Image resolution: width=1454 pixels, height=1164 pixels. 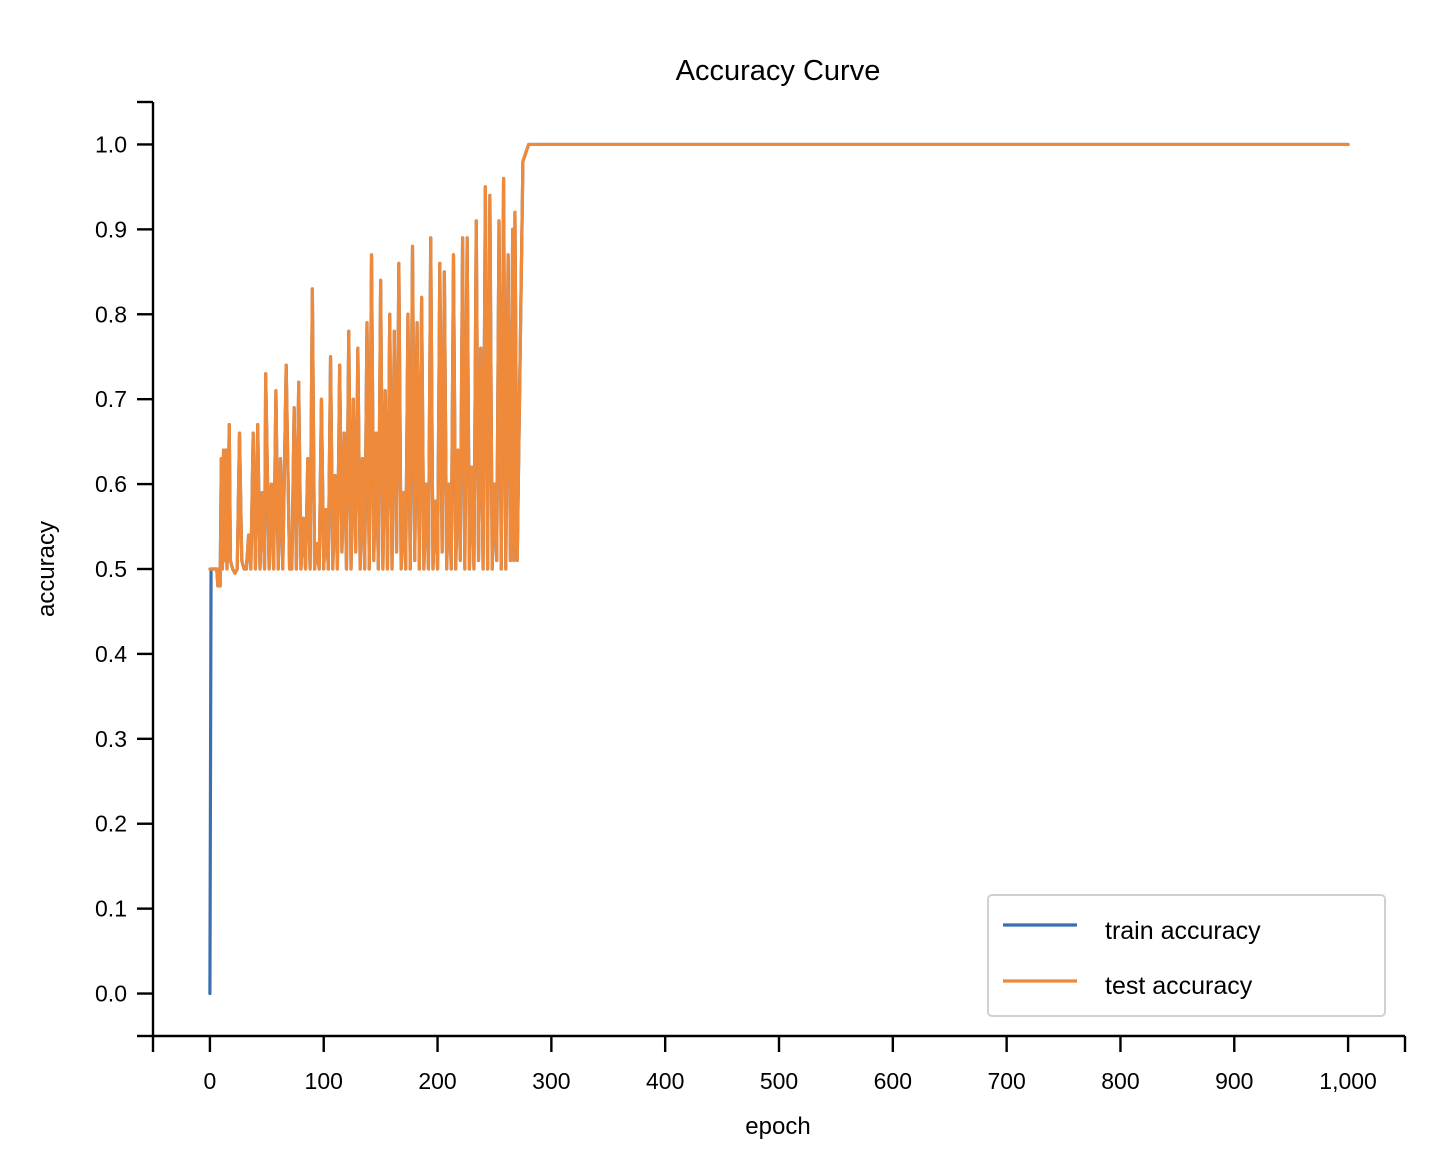 I want to click on legend-label-test: test accuracy, so click(x=1179, y=986).